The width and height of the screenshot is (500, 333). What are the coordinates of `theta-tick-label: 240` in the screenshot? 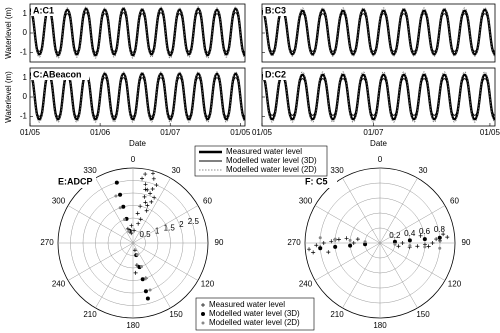 It's located at (306, 284).